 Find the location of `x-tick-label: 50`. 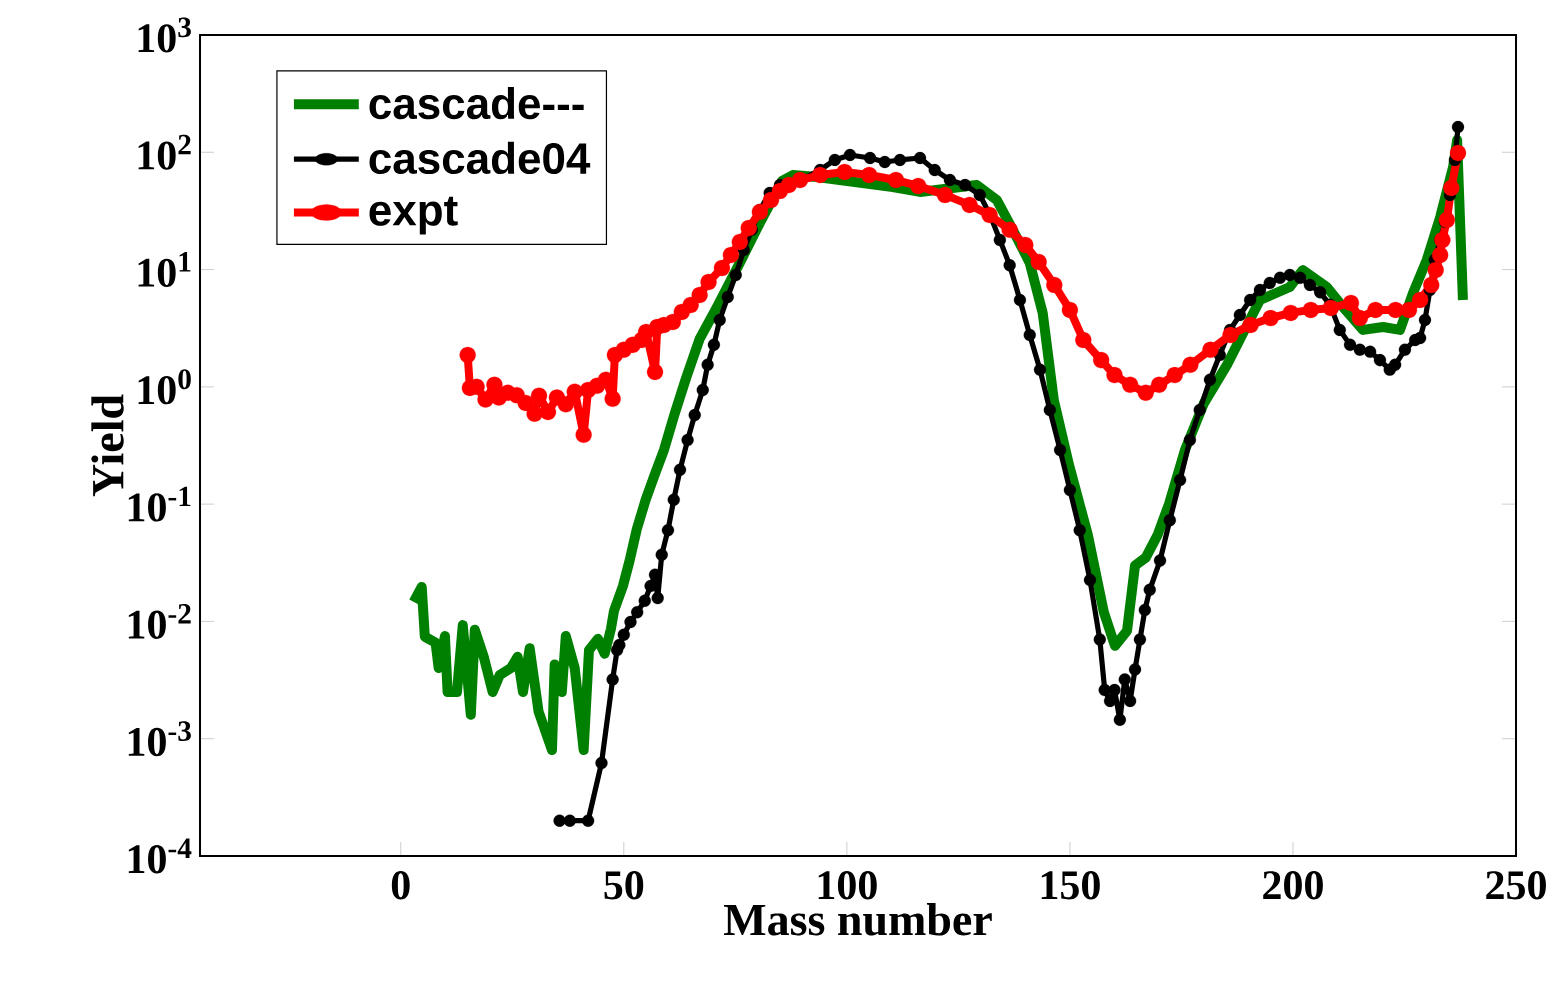

x-tick-label: 50 is located at coordinates (624, 885).